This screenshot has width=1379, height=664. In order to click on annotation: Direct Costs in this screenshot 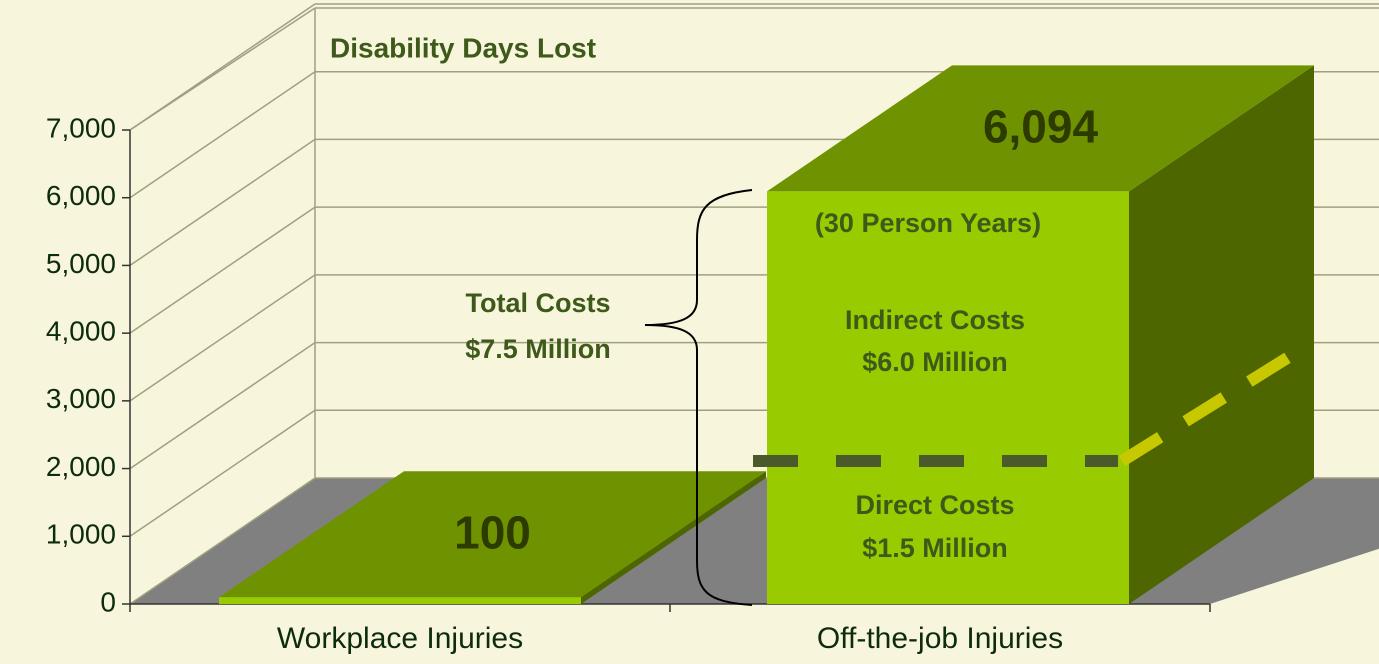, I will do `click(934, 505)`.